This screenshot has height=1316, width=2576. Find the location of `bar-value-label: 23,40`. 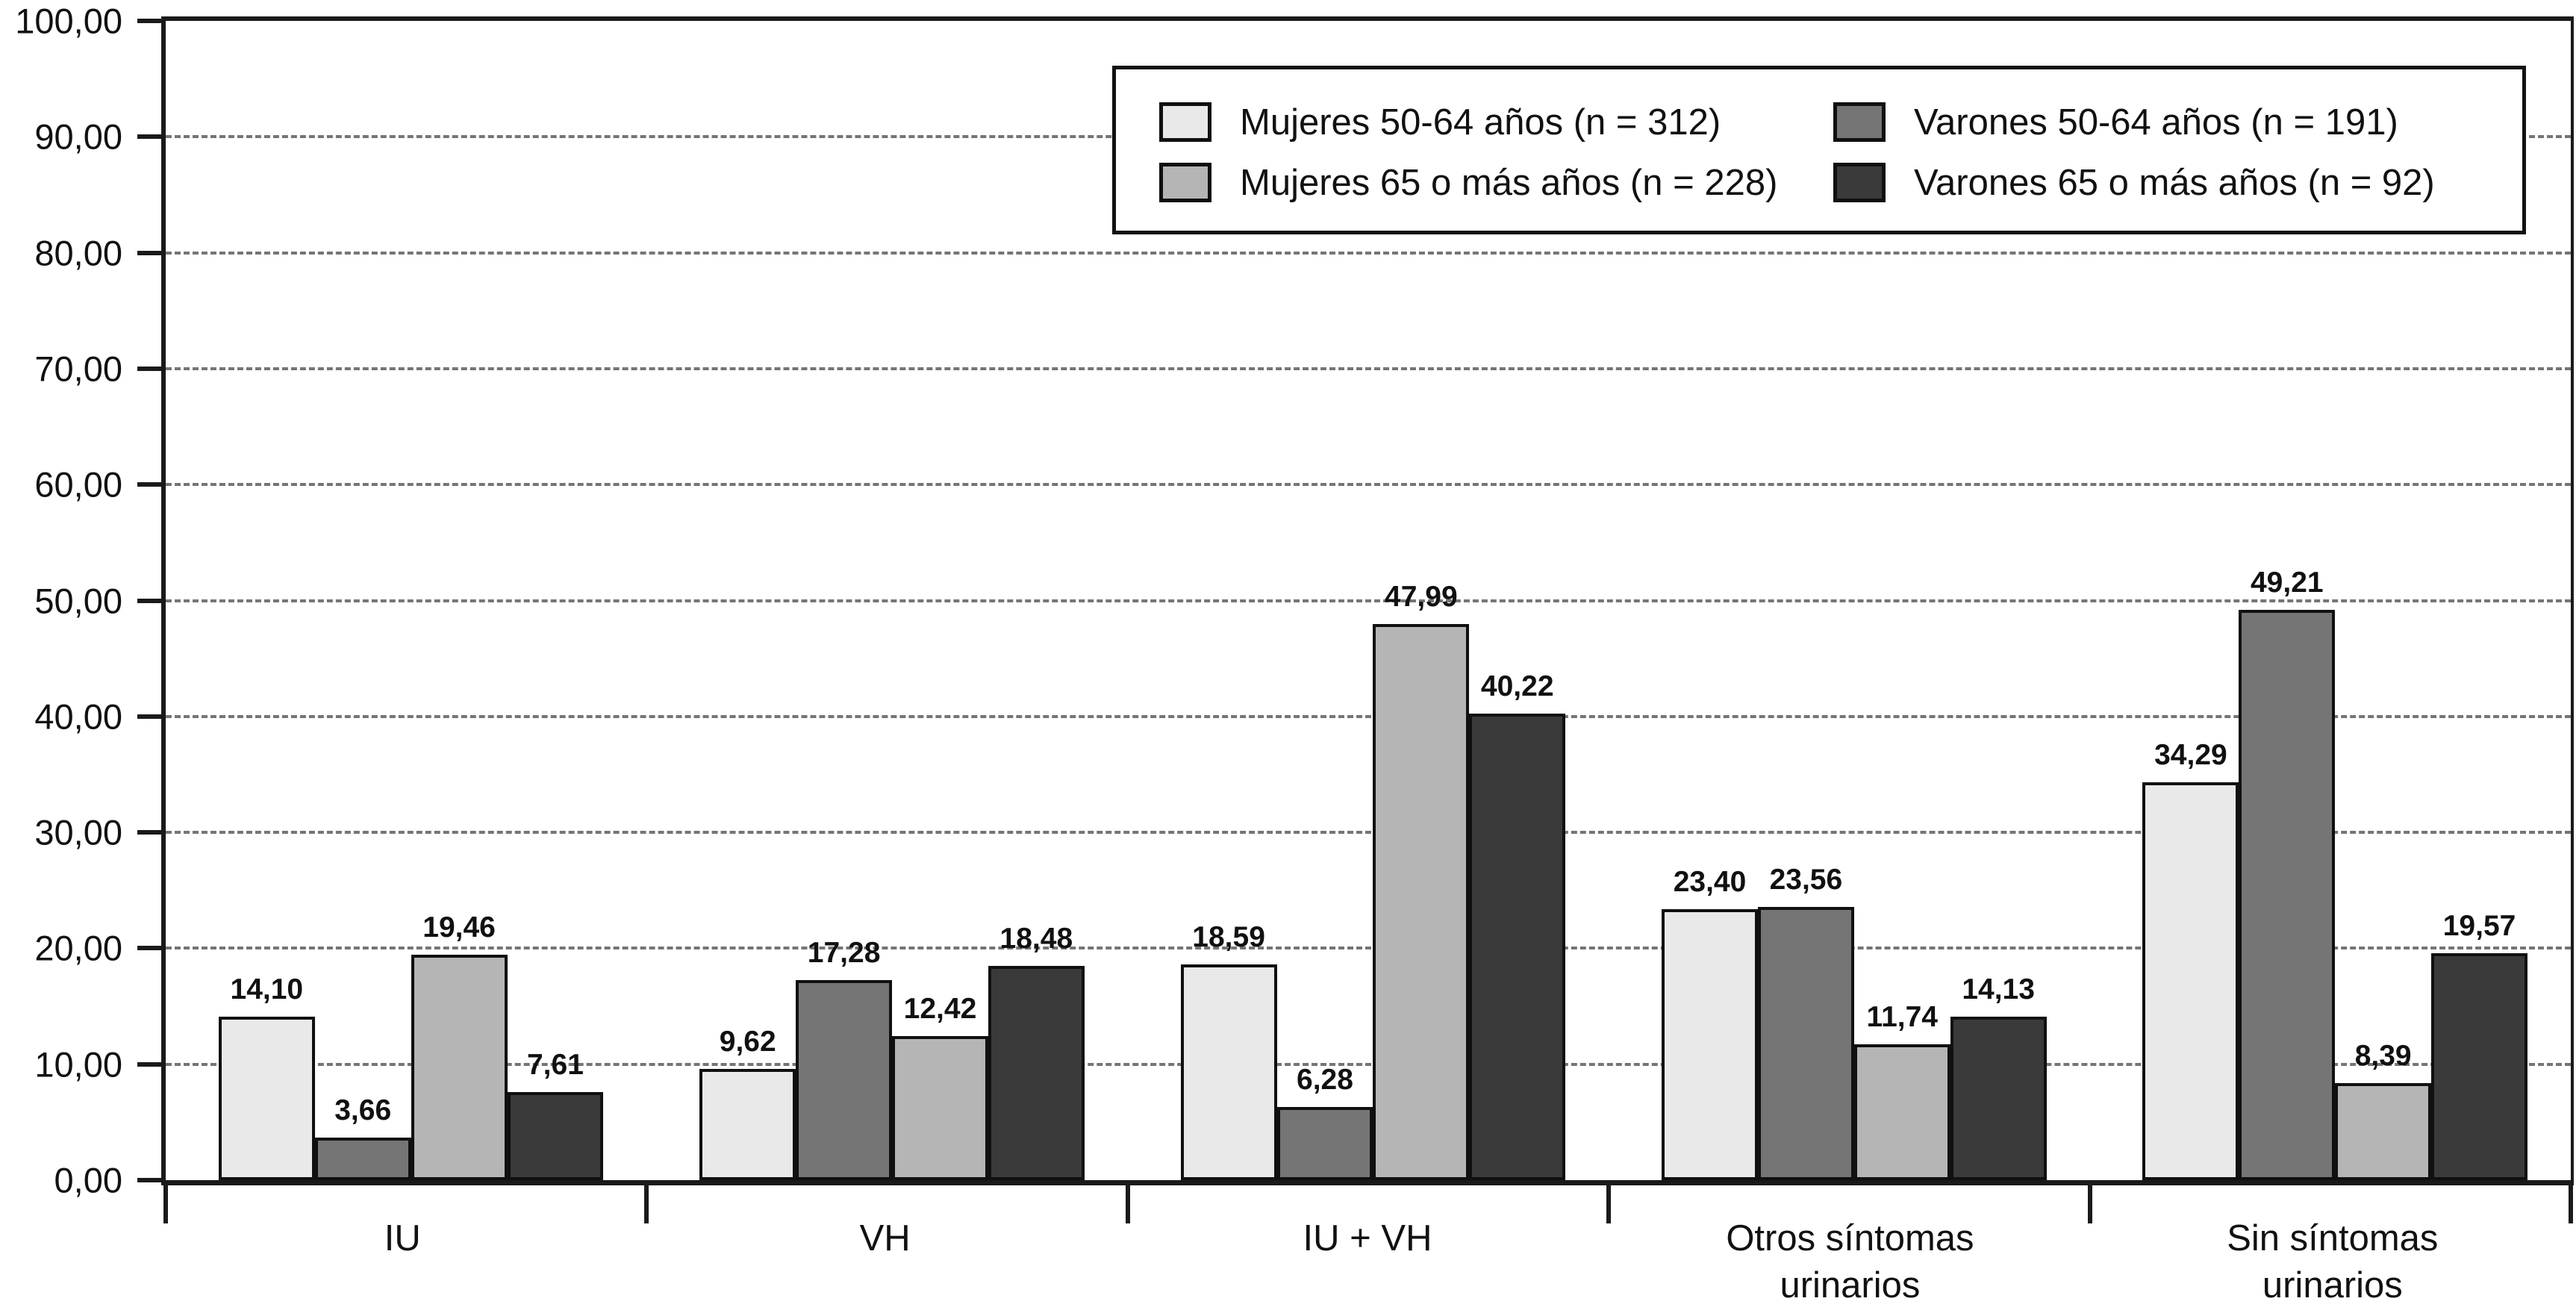

bar-value-label: 23,40 is located at coordinates (1710, 881).